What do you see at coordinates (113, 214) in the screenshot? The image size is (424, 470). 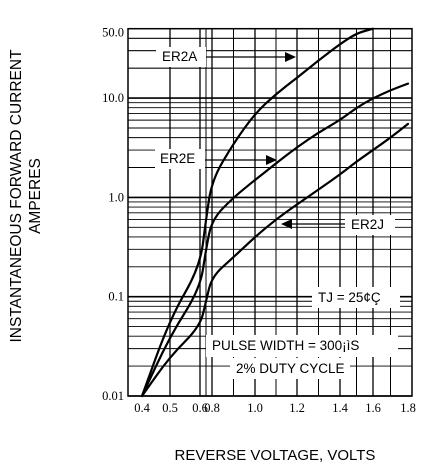 I see `y-tick-labels: 0.01 0.1 1.0 10.0 50.0` at bounding box center [113, 214].